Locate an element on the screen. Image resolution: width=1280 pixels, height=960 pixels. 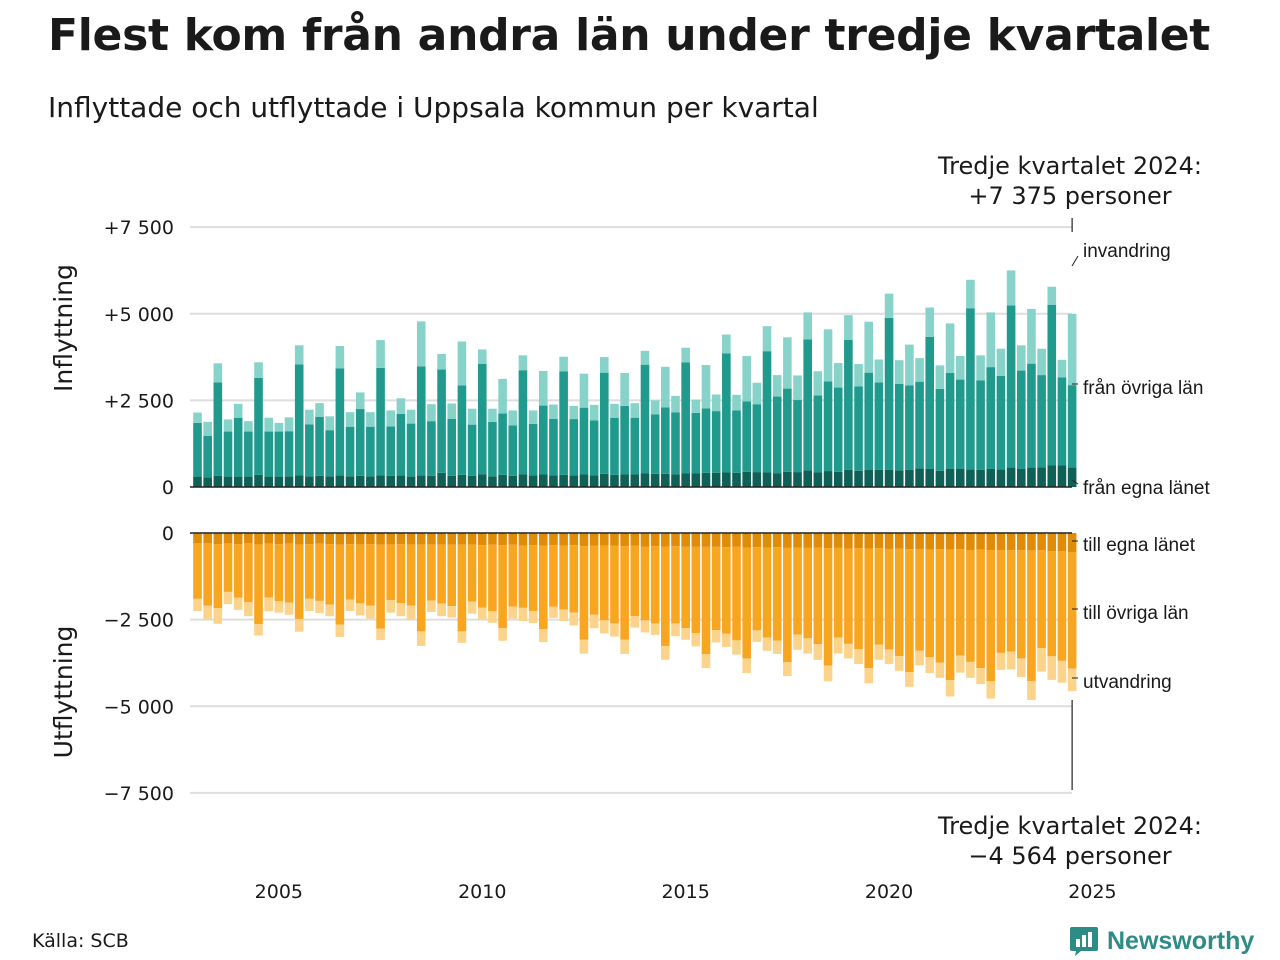
series-label: invandring is located at coordinates (1127, 251).